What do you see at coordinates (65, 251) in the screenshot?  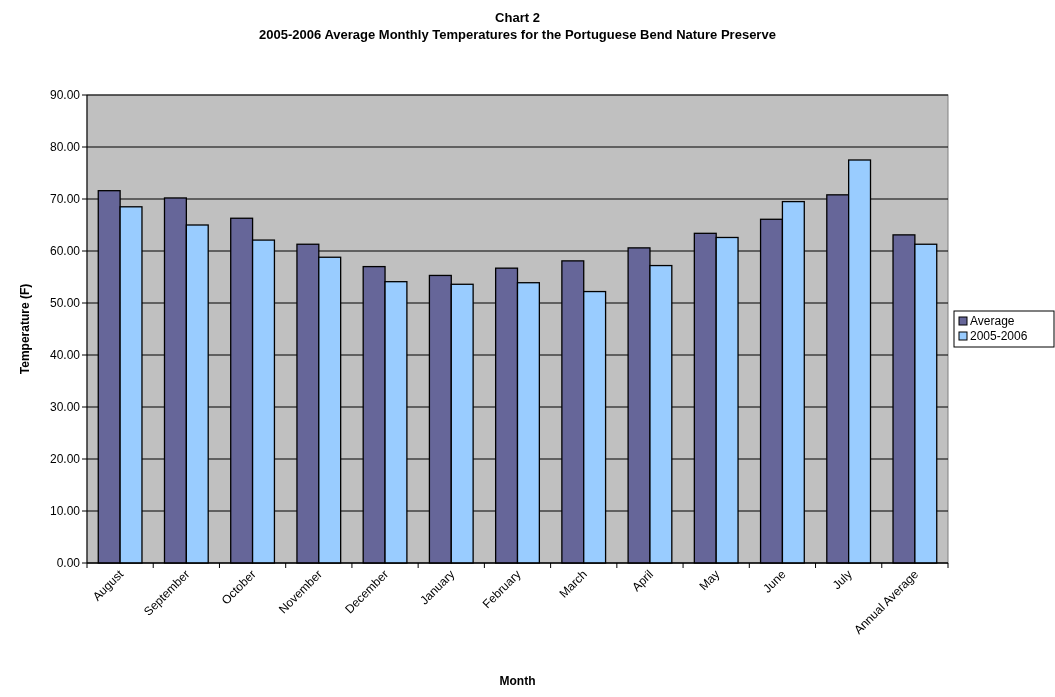 I see `y-tick-label: 60.00` at bounding box center [65, 251].